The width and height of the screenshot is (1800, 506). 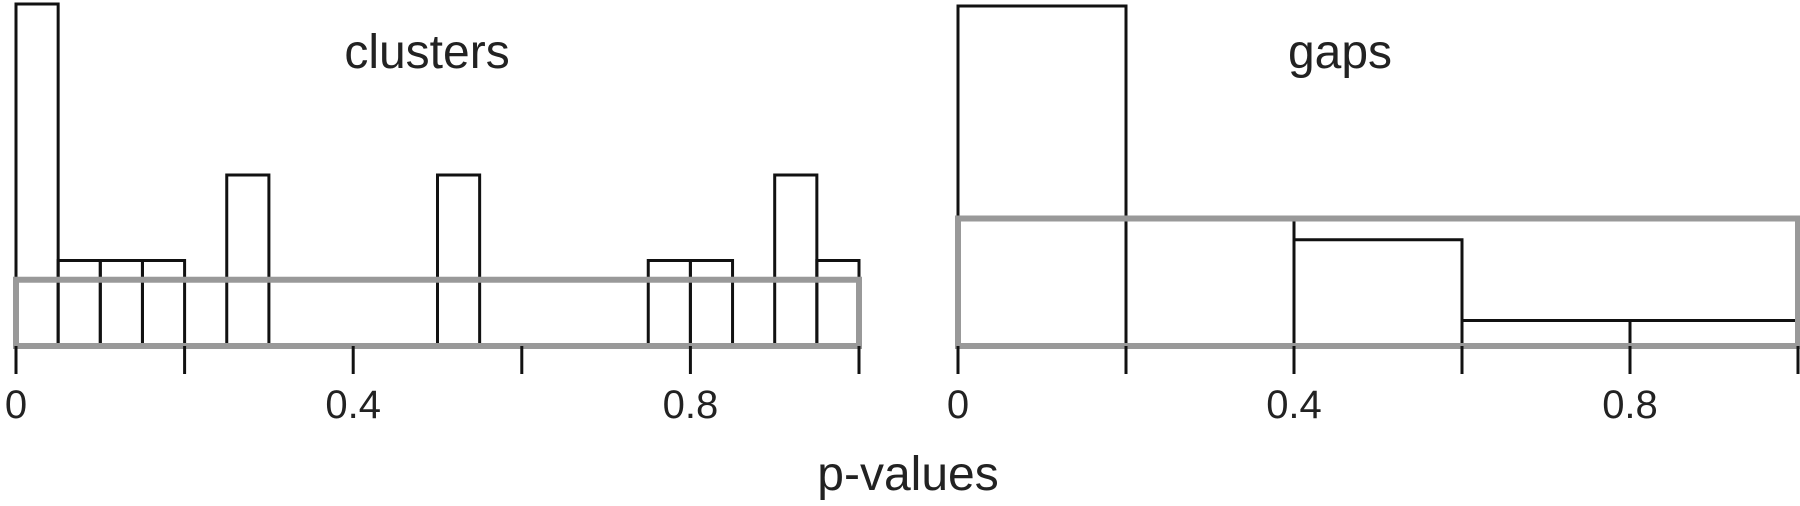 I want to click on gaps-panel-title: gaps, so click(x=1340, y=52).